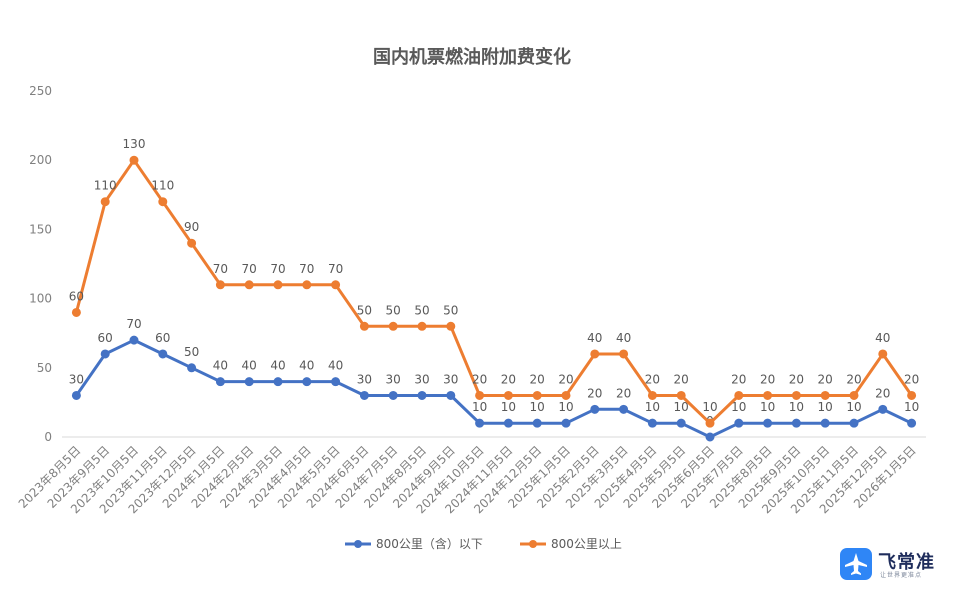  What do you see at coordinates (44, 368) in the screenshot?
I see `y-tick-label: 50` at bounding box center [44, 368].